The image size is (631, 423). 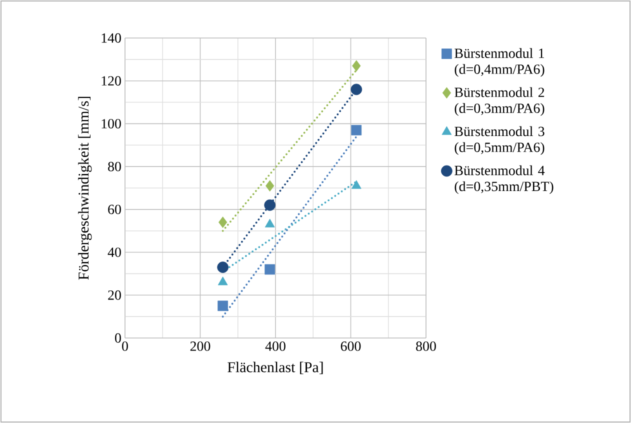 I want to click on y-tick-label: 100, so click(x=111, y=123).